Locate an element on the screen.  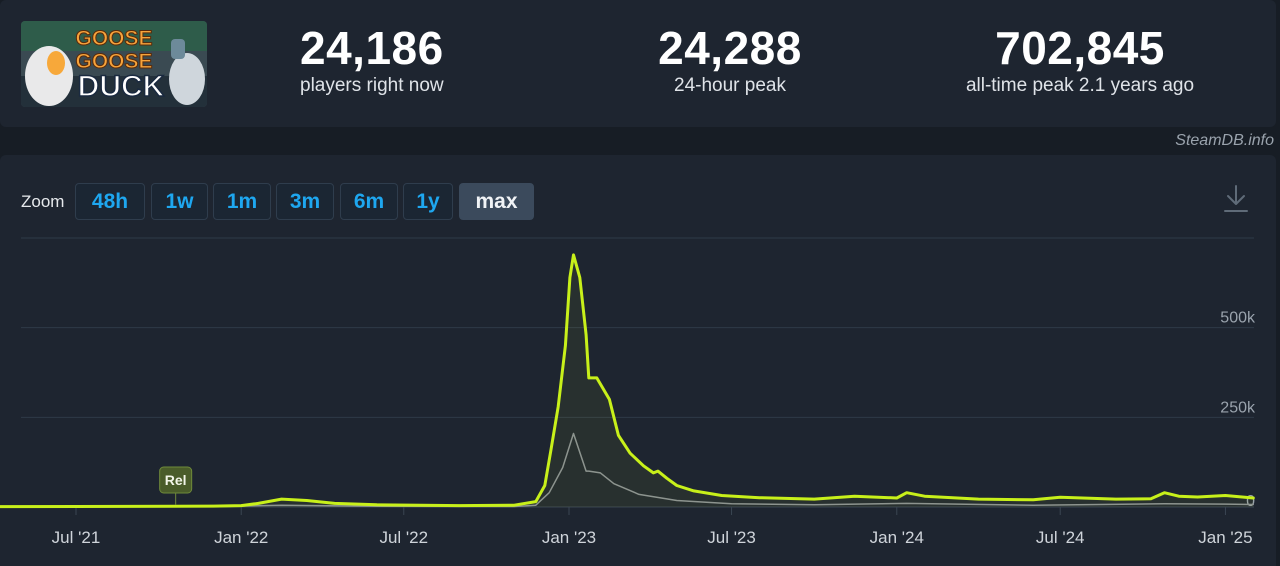
zoom-6m-button: 6m is located at coordinates (369, 201).